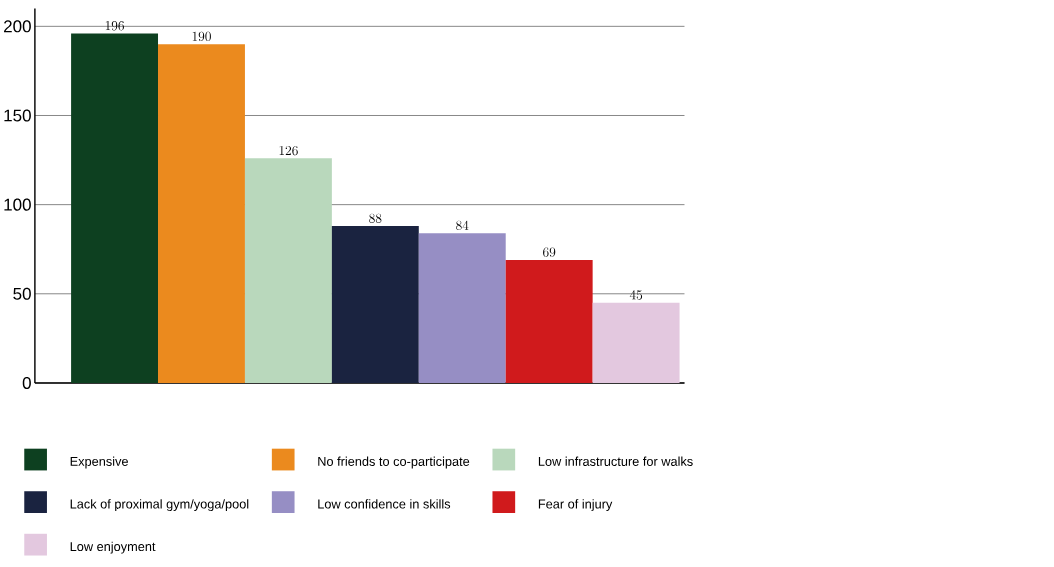 The width and height of the screenshot is (1054, 567). Describe the element at coordinates (114, 25) in the screenshot. I see `data-label: 196` at that location.